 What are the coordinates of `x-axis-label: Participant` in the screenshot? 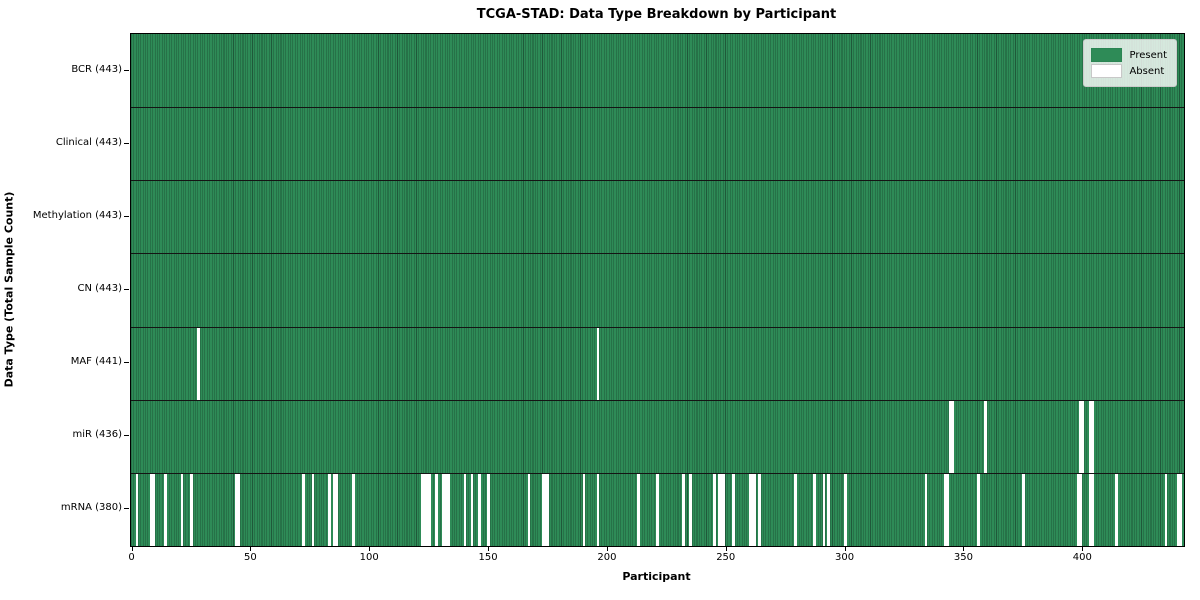 It's located at (656, 576).